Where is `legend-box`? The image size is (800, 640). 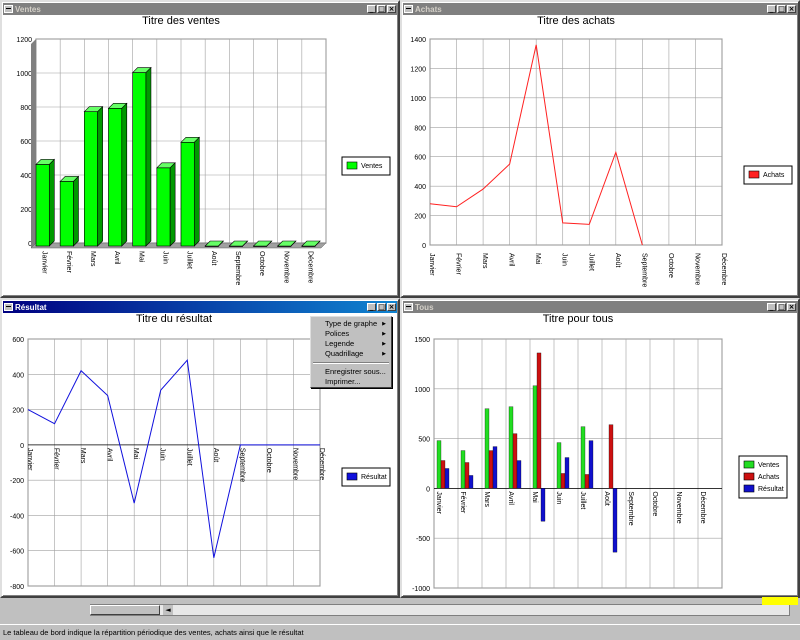
legend-box is located at coordinates (366, 166).